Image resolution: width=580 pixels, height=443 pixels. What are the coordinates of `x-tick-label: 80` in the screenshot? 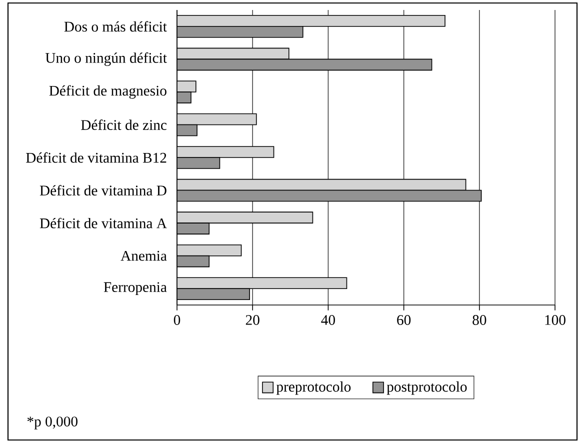 It's located at (479, 320).